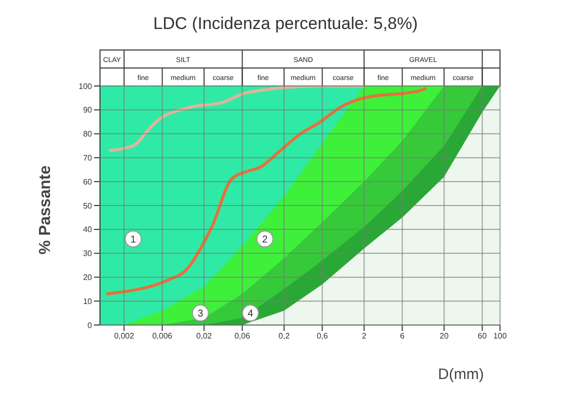 The image size is (571, 403). Describe the element at coordinates (403, 336) in the screenshot. I see `x-tick-label: 6` at that location.